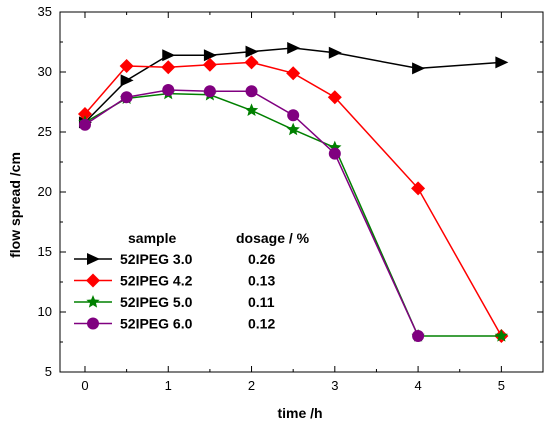  I want to click on legend-dosage: 0.12, so click(261, 324).